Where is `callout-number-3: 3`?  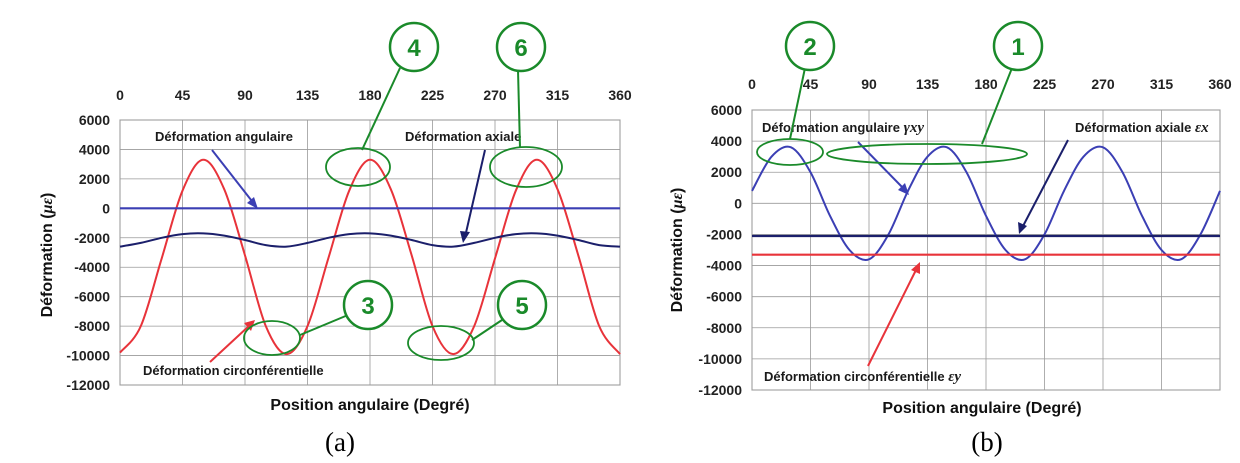 callout-number-3: 3 is located at coordinates (367, 306).